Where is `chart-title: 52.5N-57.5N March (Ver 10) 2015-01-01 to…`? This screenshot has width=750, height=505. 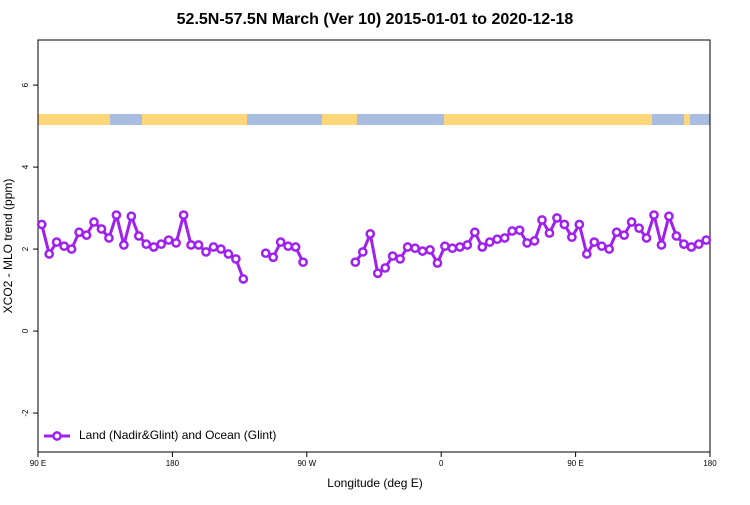
chart-title: 52.5N-57.5N March (Ver 10) 2015-01-01 to… is located at coordinates (375, 19).